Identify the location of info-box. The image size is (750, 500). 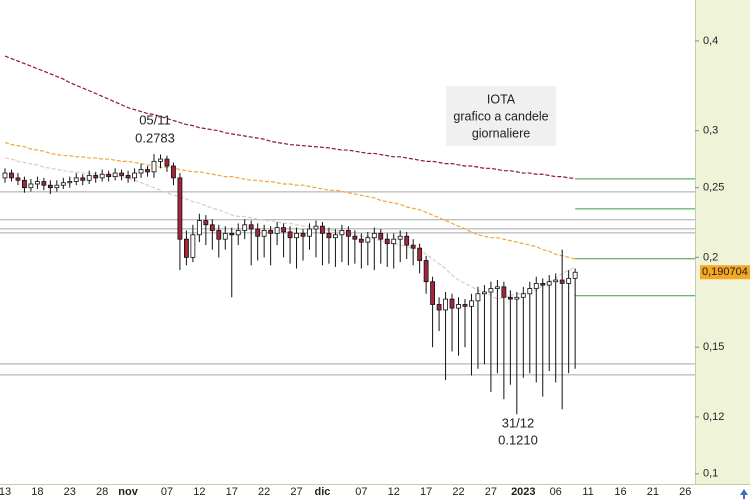
(501, 116).